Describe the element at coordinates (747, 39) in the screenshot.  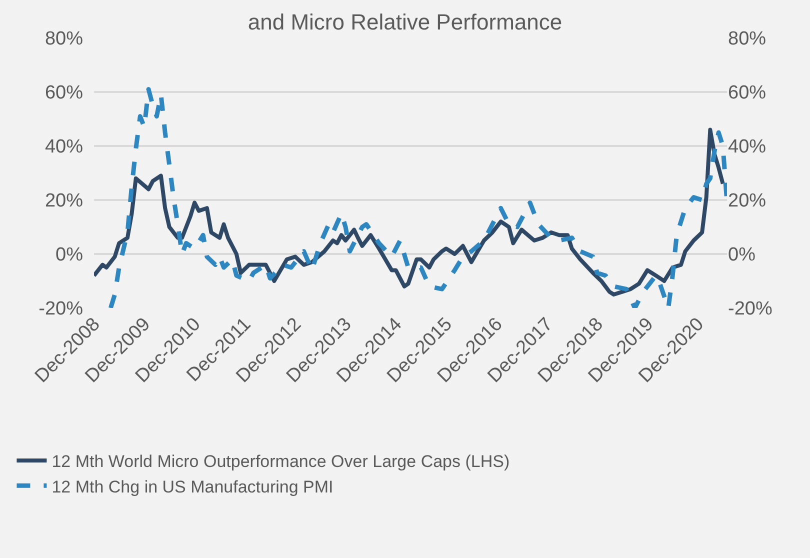
I see `y2-tick-label: 80%` at that location.